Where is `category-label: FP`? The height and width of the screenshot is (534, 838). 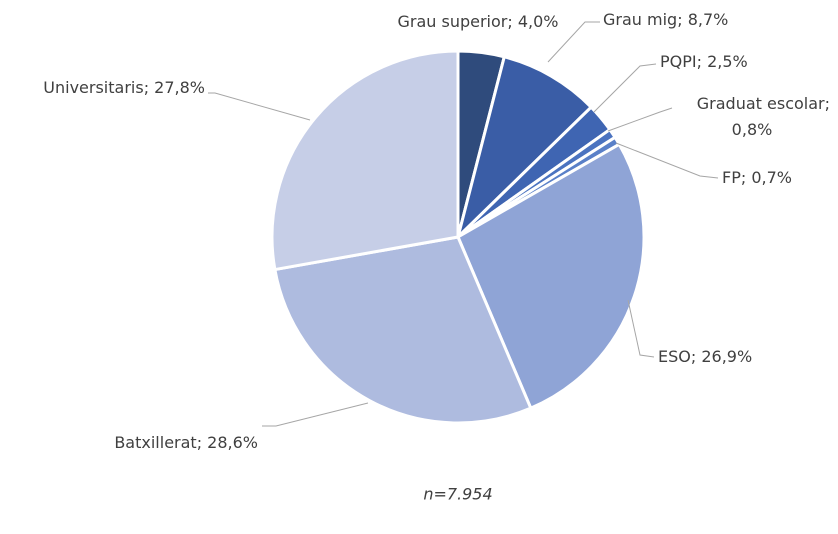 category-label: FP is located at coordinates (731, 177).